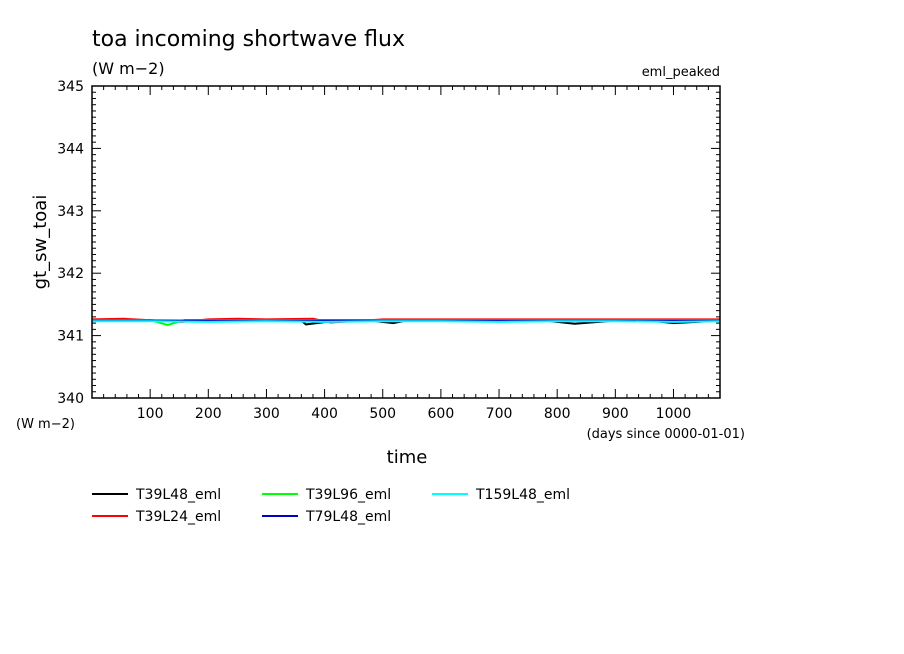  I want to click on y-tick-label: 344, so click(70, 149).